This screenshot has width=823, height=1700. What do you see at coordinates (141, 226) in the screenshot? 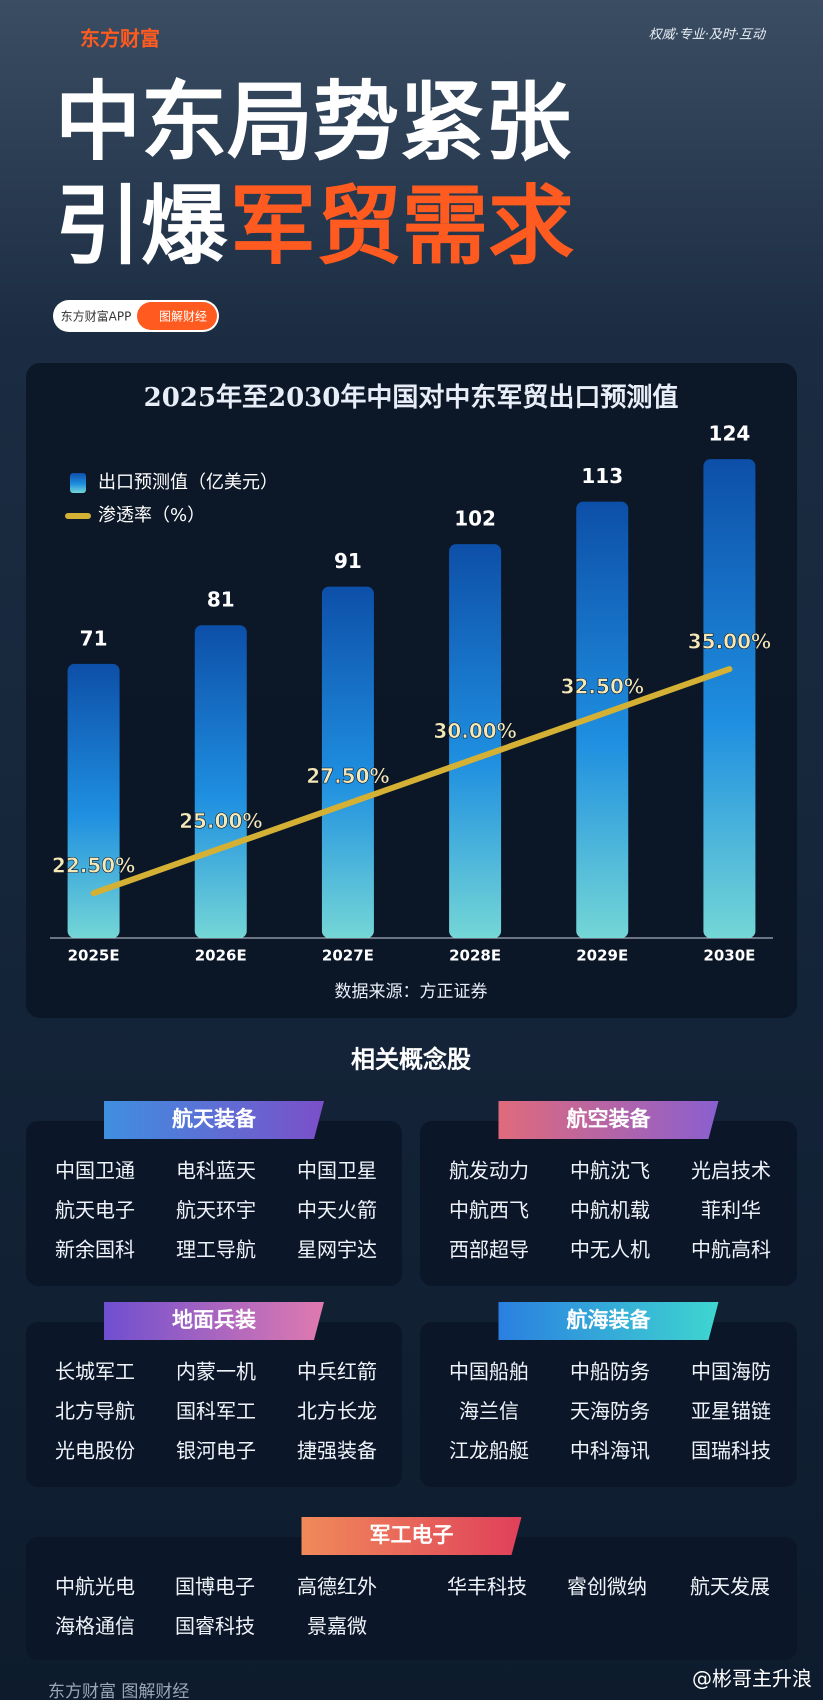
I see `title-line2-white: 引爆` at bounding box center [141, 226].